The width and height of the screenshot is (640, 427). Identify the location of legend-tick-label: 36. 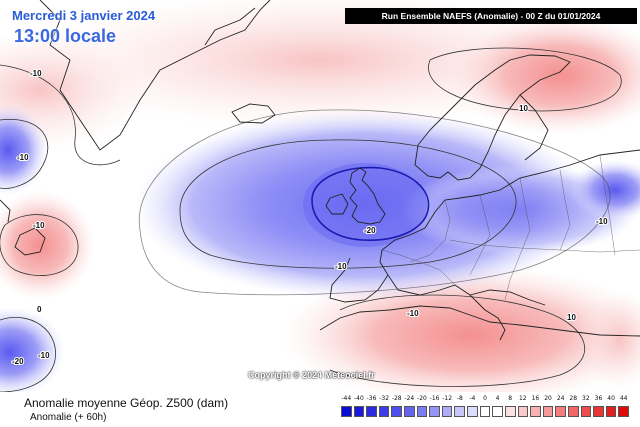
(598, 398).